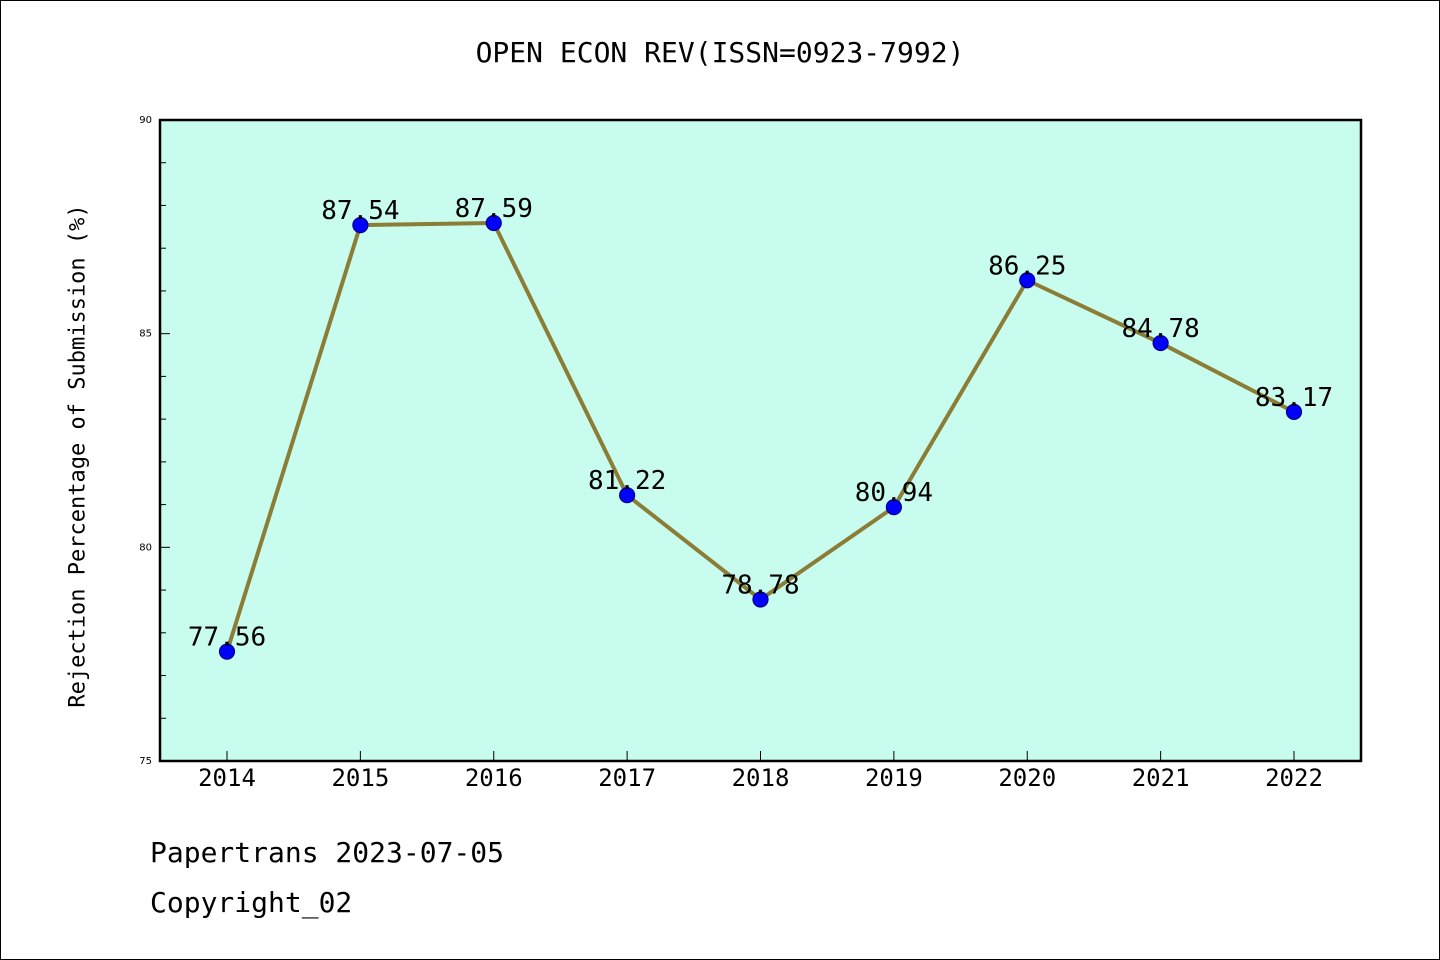 This screenshot has height=960, width=1440. I want to click on data-label: 77.56, so click(227, 638).